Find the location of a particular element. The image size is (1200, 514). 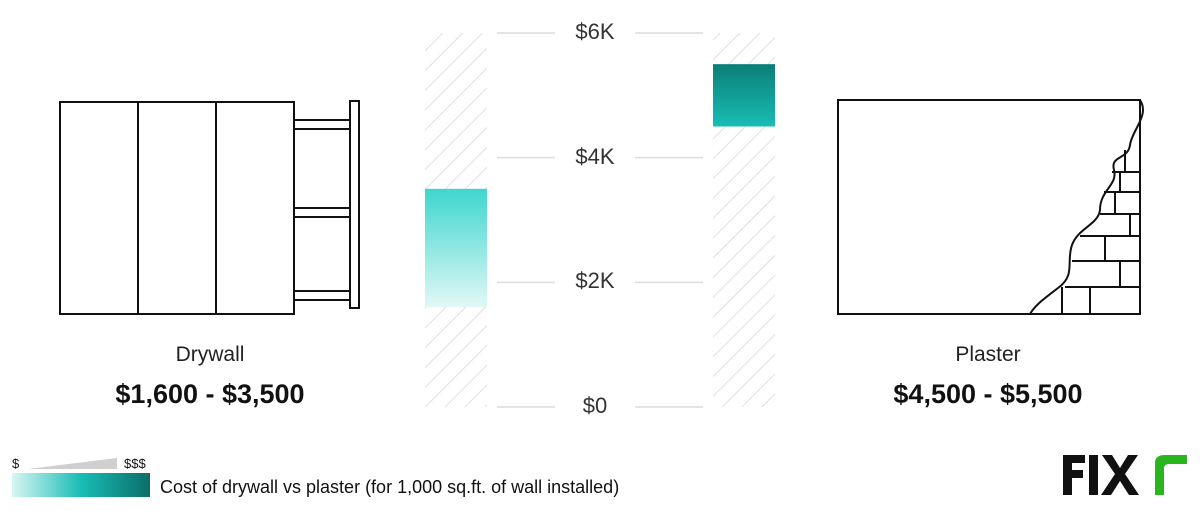

drywall-price-range: $1,600 - $3,500 is located at coordinates (210, 394).